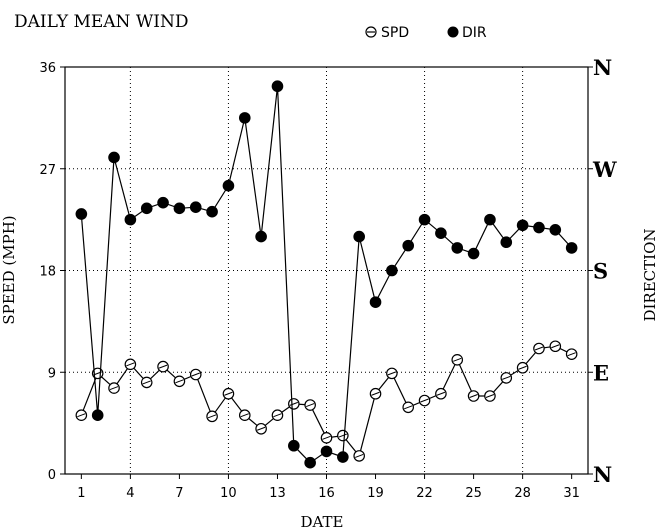  What do you see at coordinates (47, 68) in the screenshot?
I see `y-tick-label: 36` at bounding box center [47, 68].